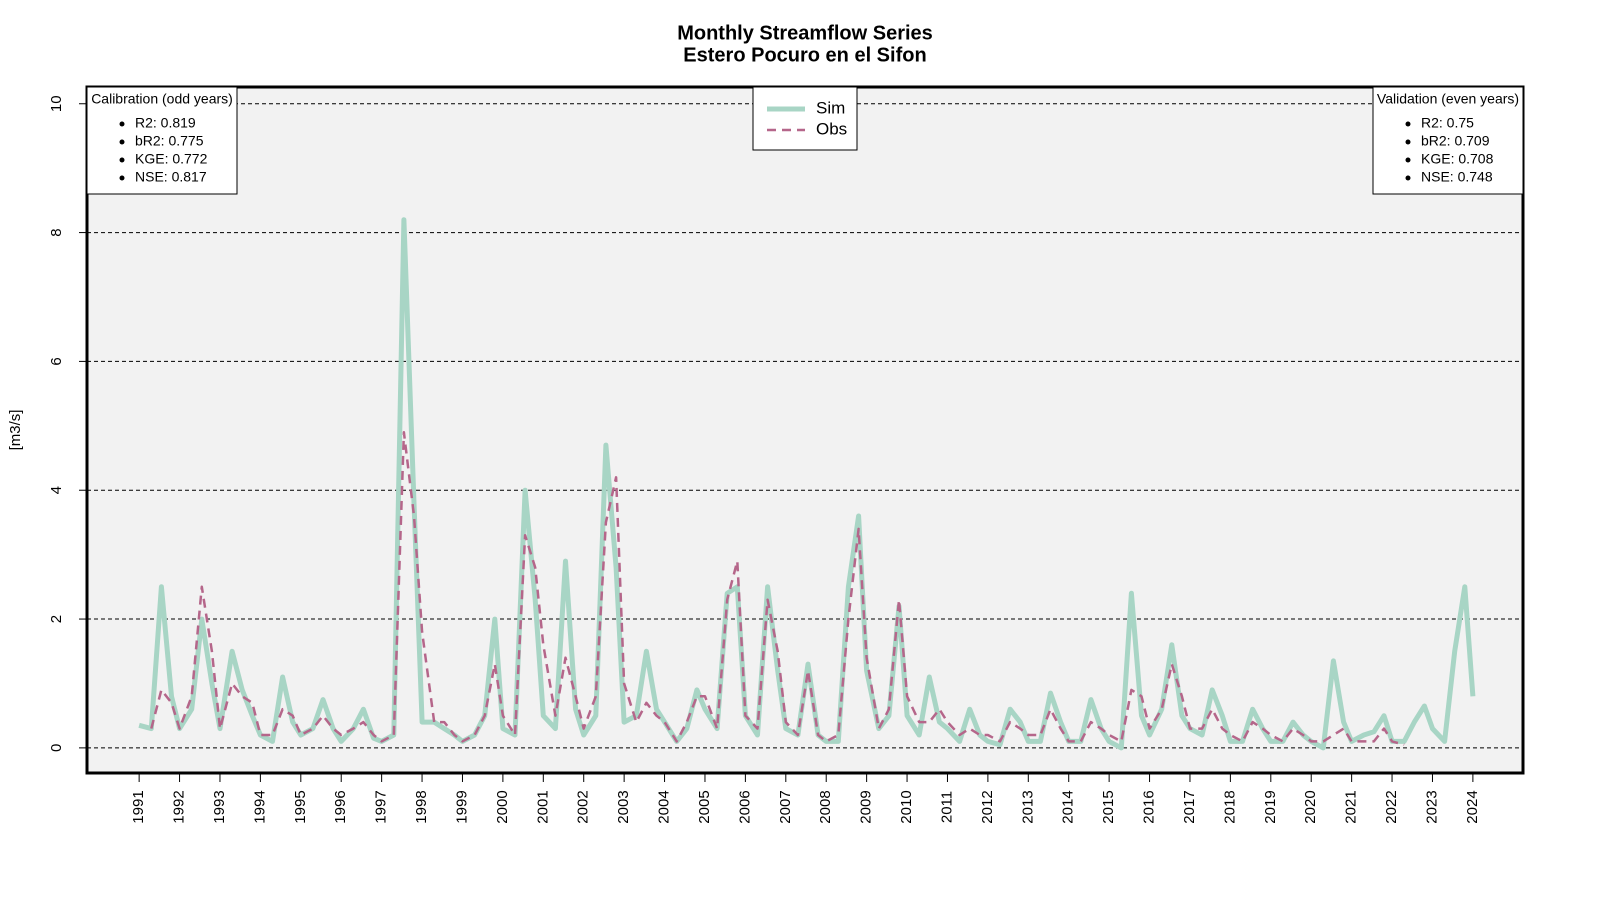 The width and height of the screenshot is (1600, 900). Describe the element at coordinates (461, 806) in the screenshot. I see `x-tick-label: 1999` at that location.